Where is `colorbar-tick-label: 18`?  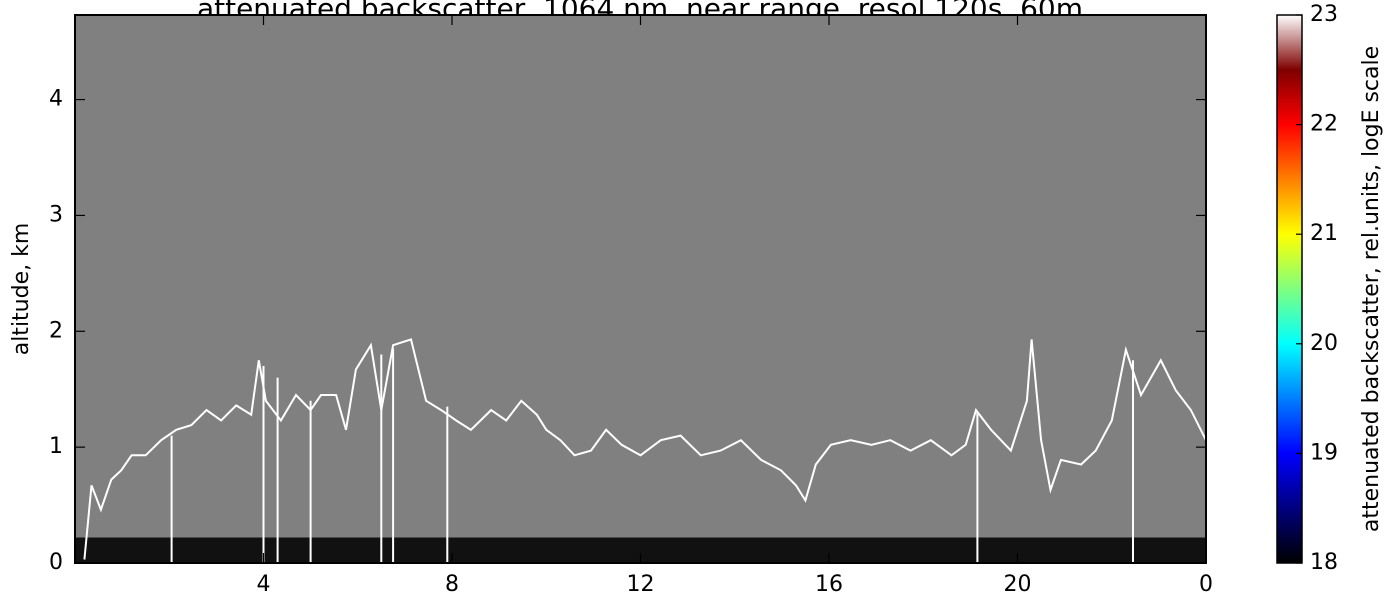 colorbar-tick-label: 18 is located at coordinates (1324, 562).